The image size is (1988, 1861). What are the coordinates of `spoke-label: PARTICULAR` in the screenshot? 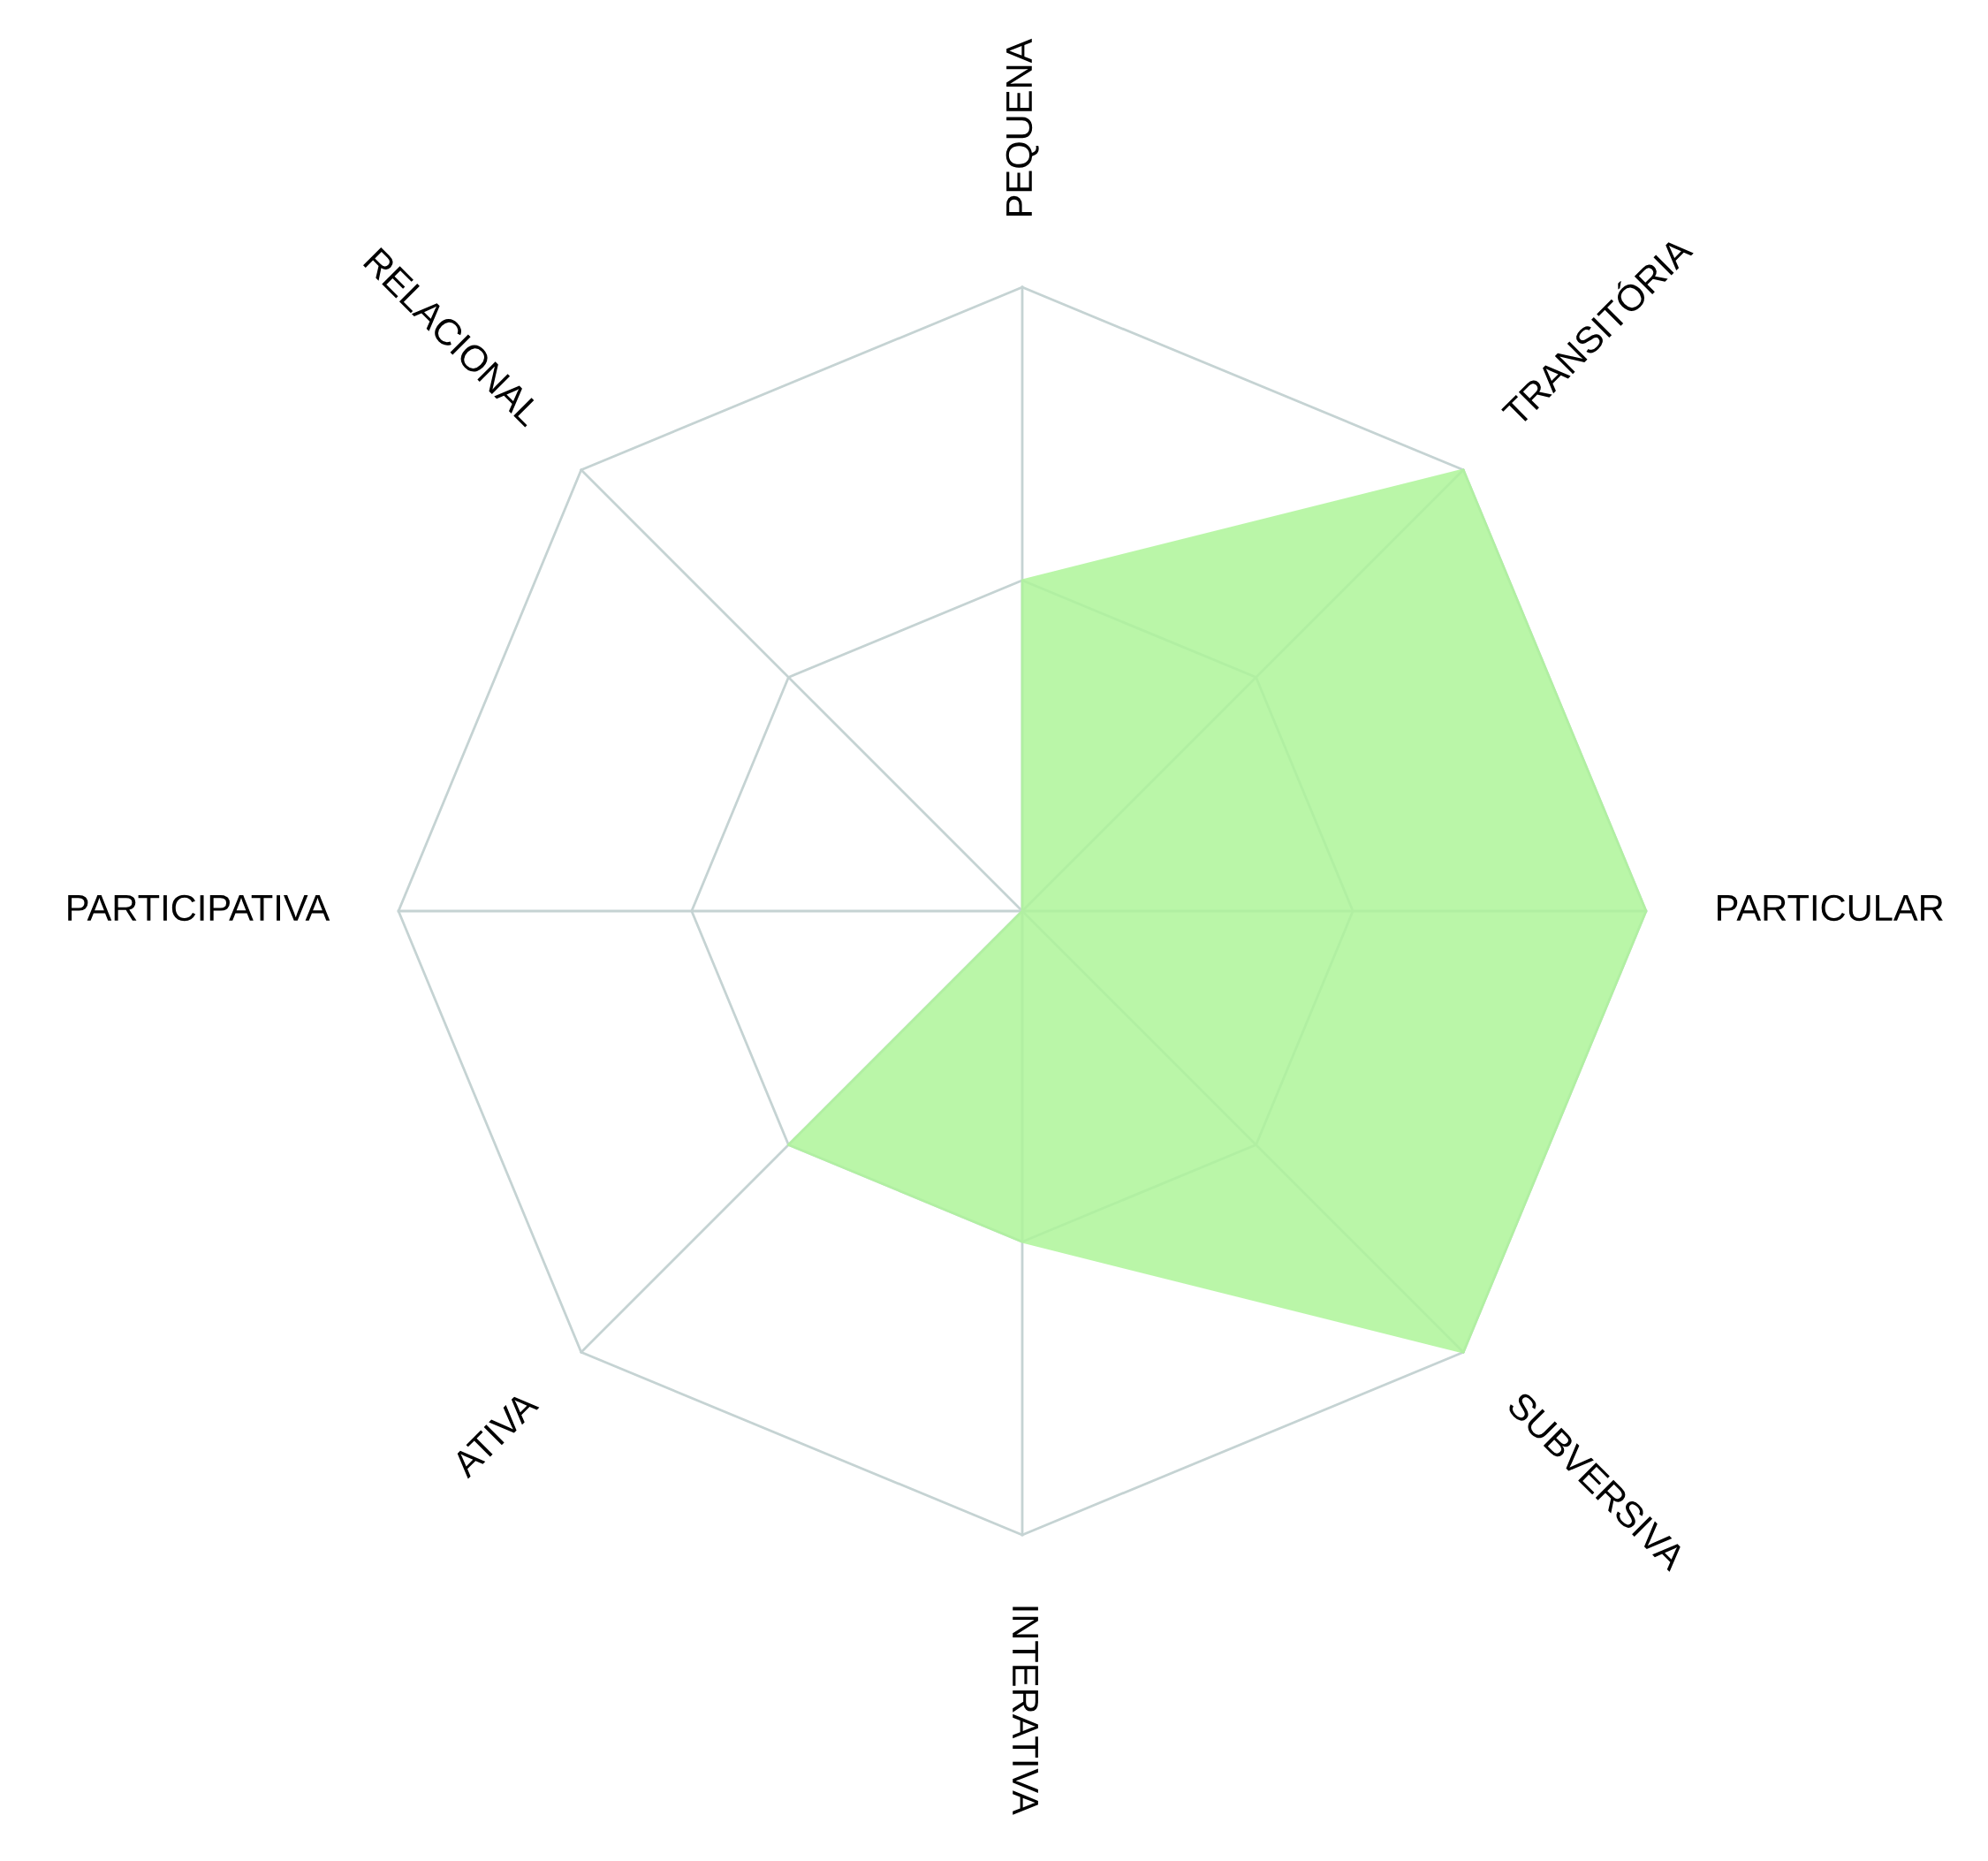 It's located at (1830, 908).